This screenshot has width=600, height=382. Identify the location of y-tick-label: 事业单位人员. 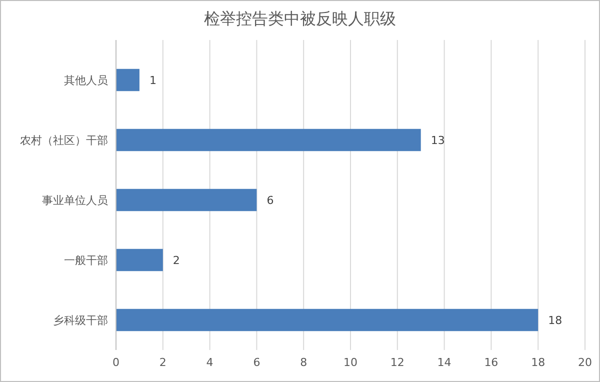
(75, 200).